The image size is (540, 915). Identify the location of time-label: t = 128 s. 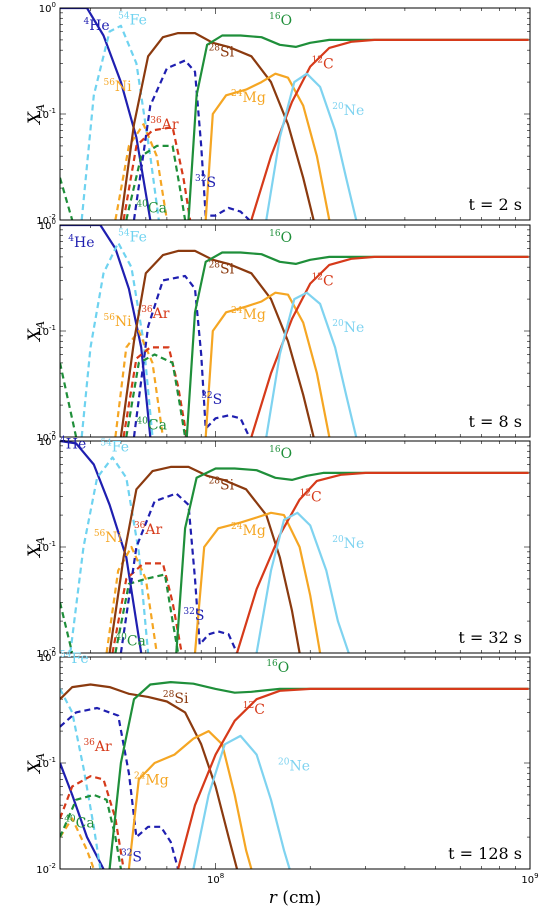
(485, 853).